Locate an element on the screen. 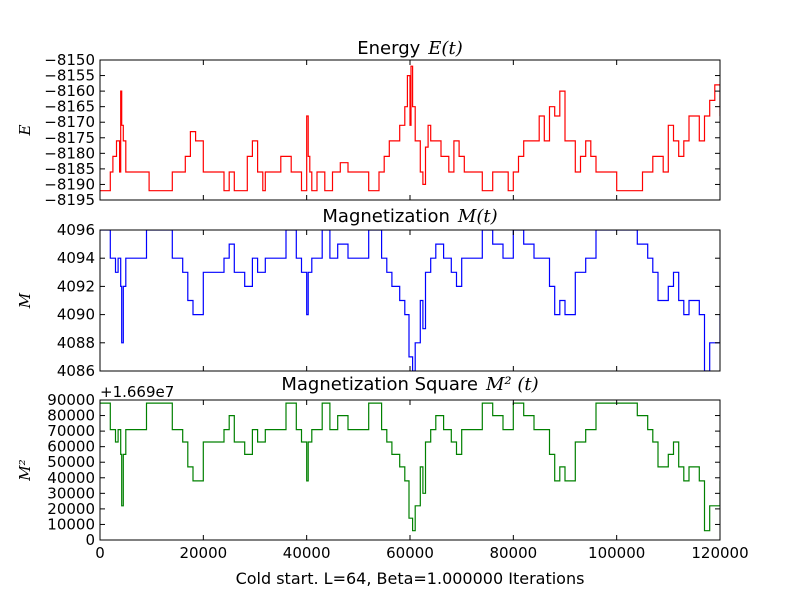 Image resolution: width=800 pixels, height=605 pixels. energy-y-axis-label: E is located at coordinates (25, 130).